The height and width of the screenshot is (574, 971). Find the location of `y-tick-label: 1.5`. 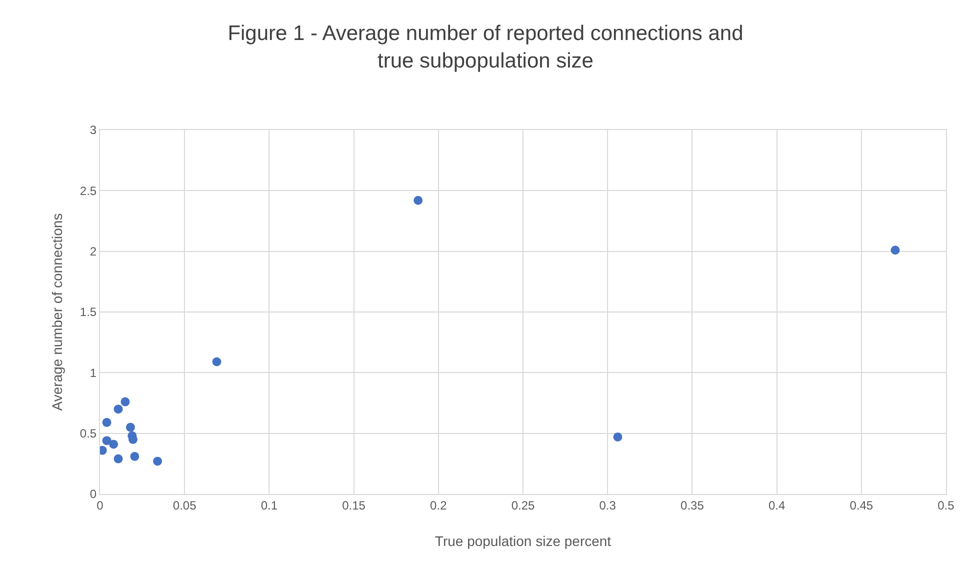

y-tick-label: 1.5 is located at coordinates (88, 312).